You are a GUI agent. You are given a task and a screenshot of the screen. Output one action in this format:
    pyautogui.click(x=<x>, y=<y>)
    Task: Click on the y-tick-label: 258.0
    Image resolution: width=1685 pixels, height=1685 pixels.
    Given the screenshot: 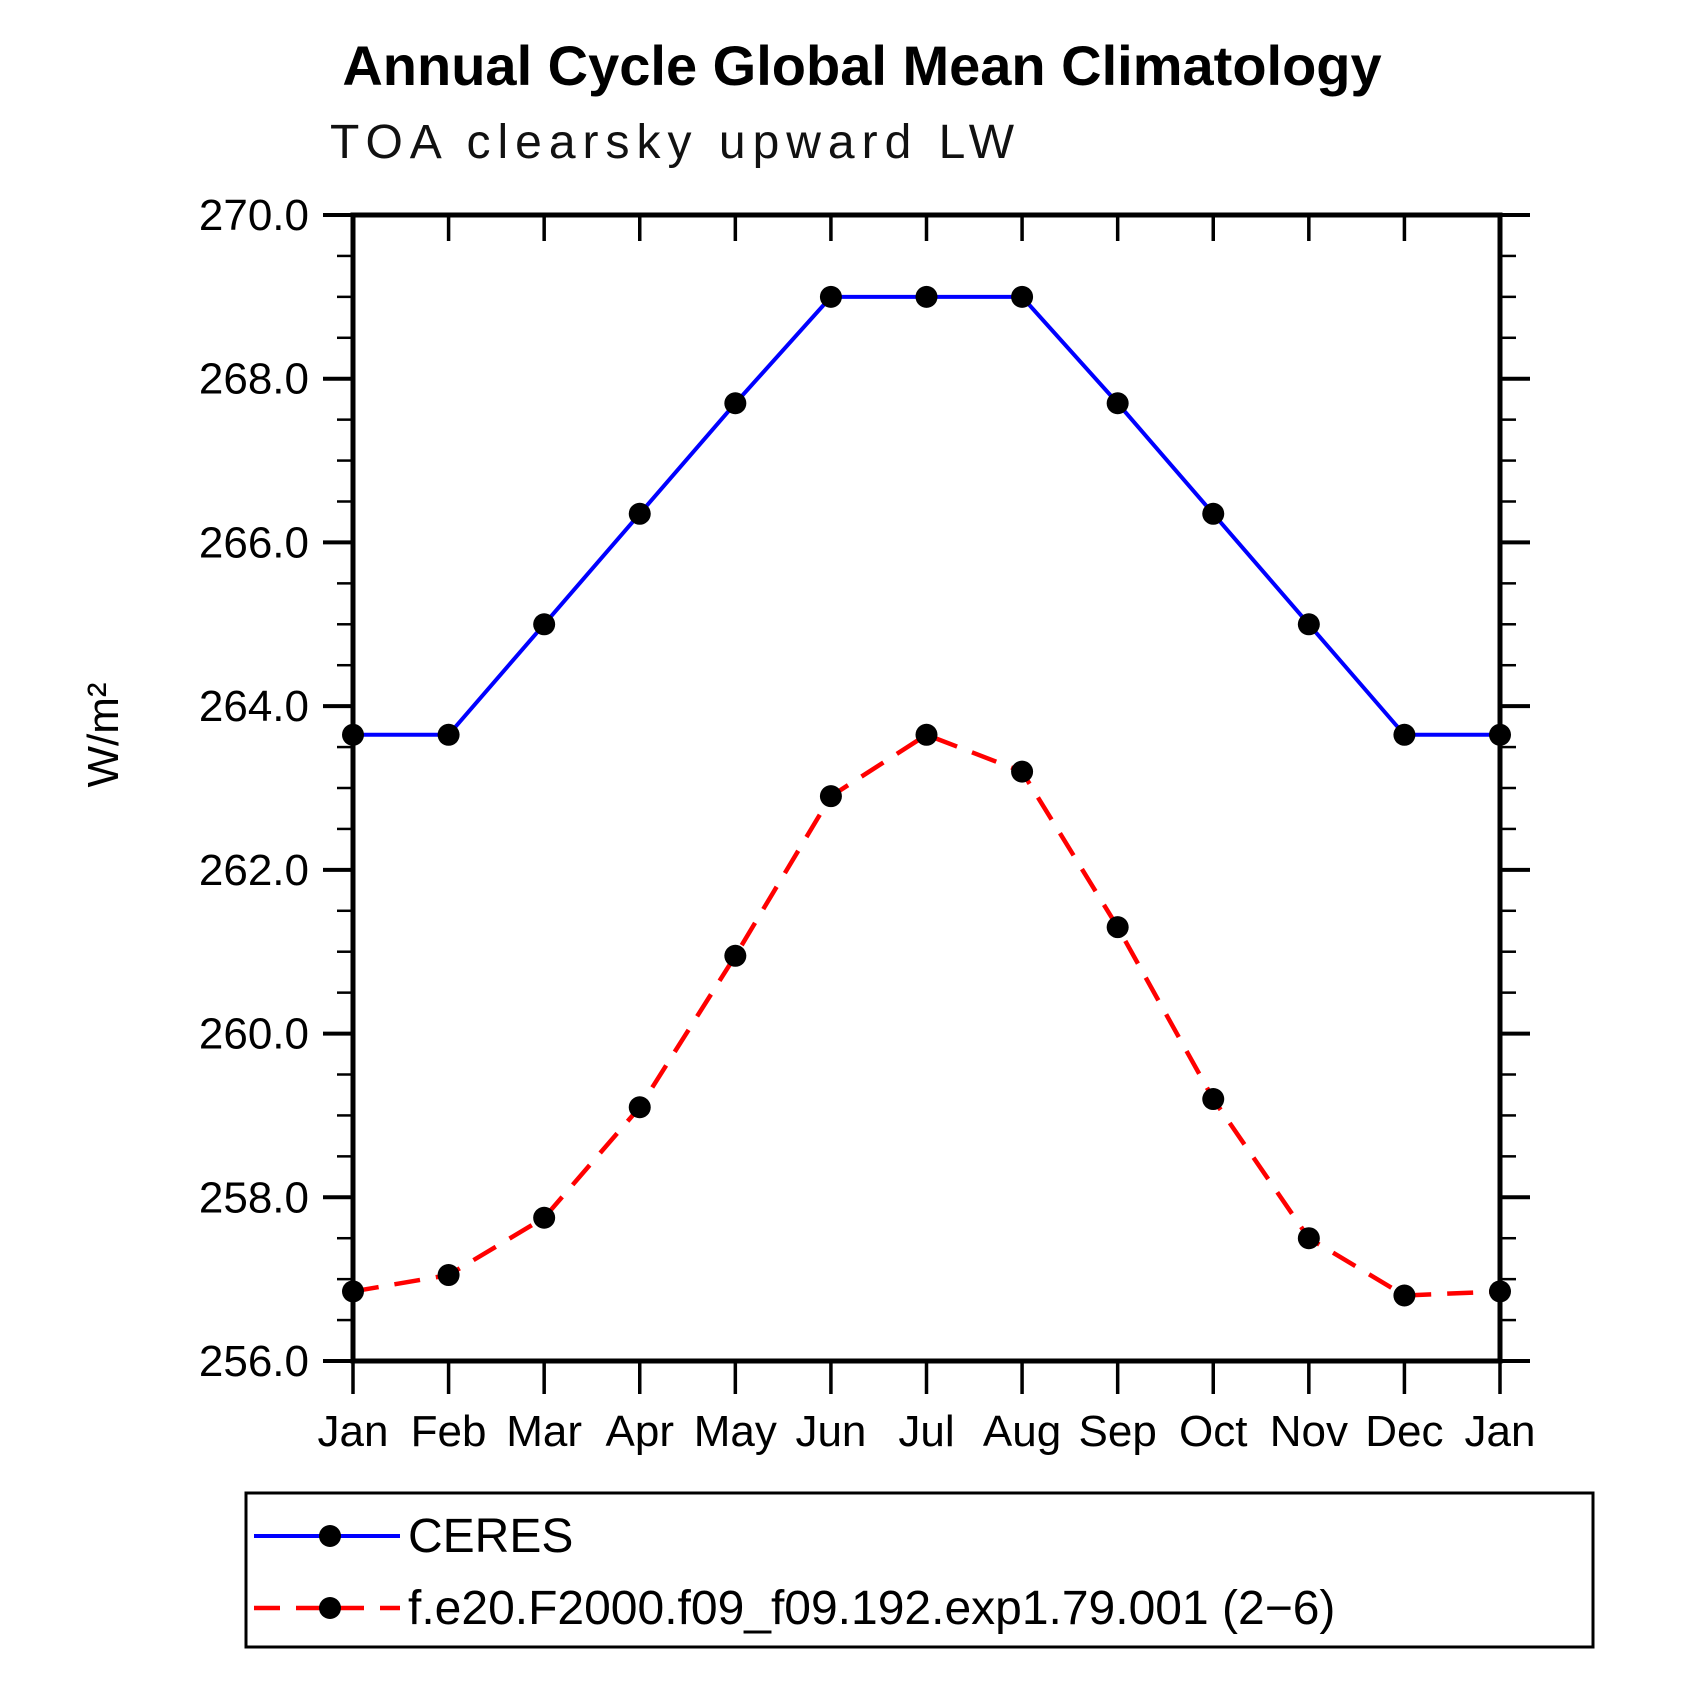 What is the action you would take?
    pyautogui.click(x=254, y=1197)
    